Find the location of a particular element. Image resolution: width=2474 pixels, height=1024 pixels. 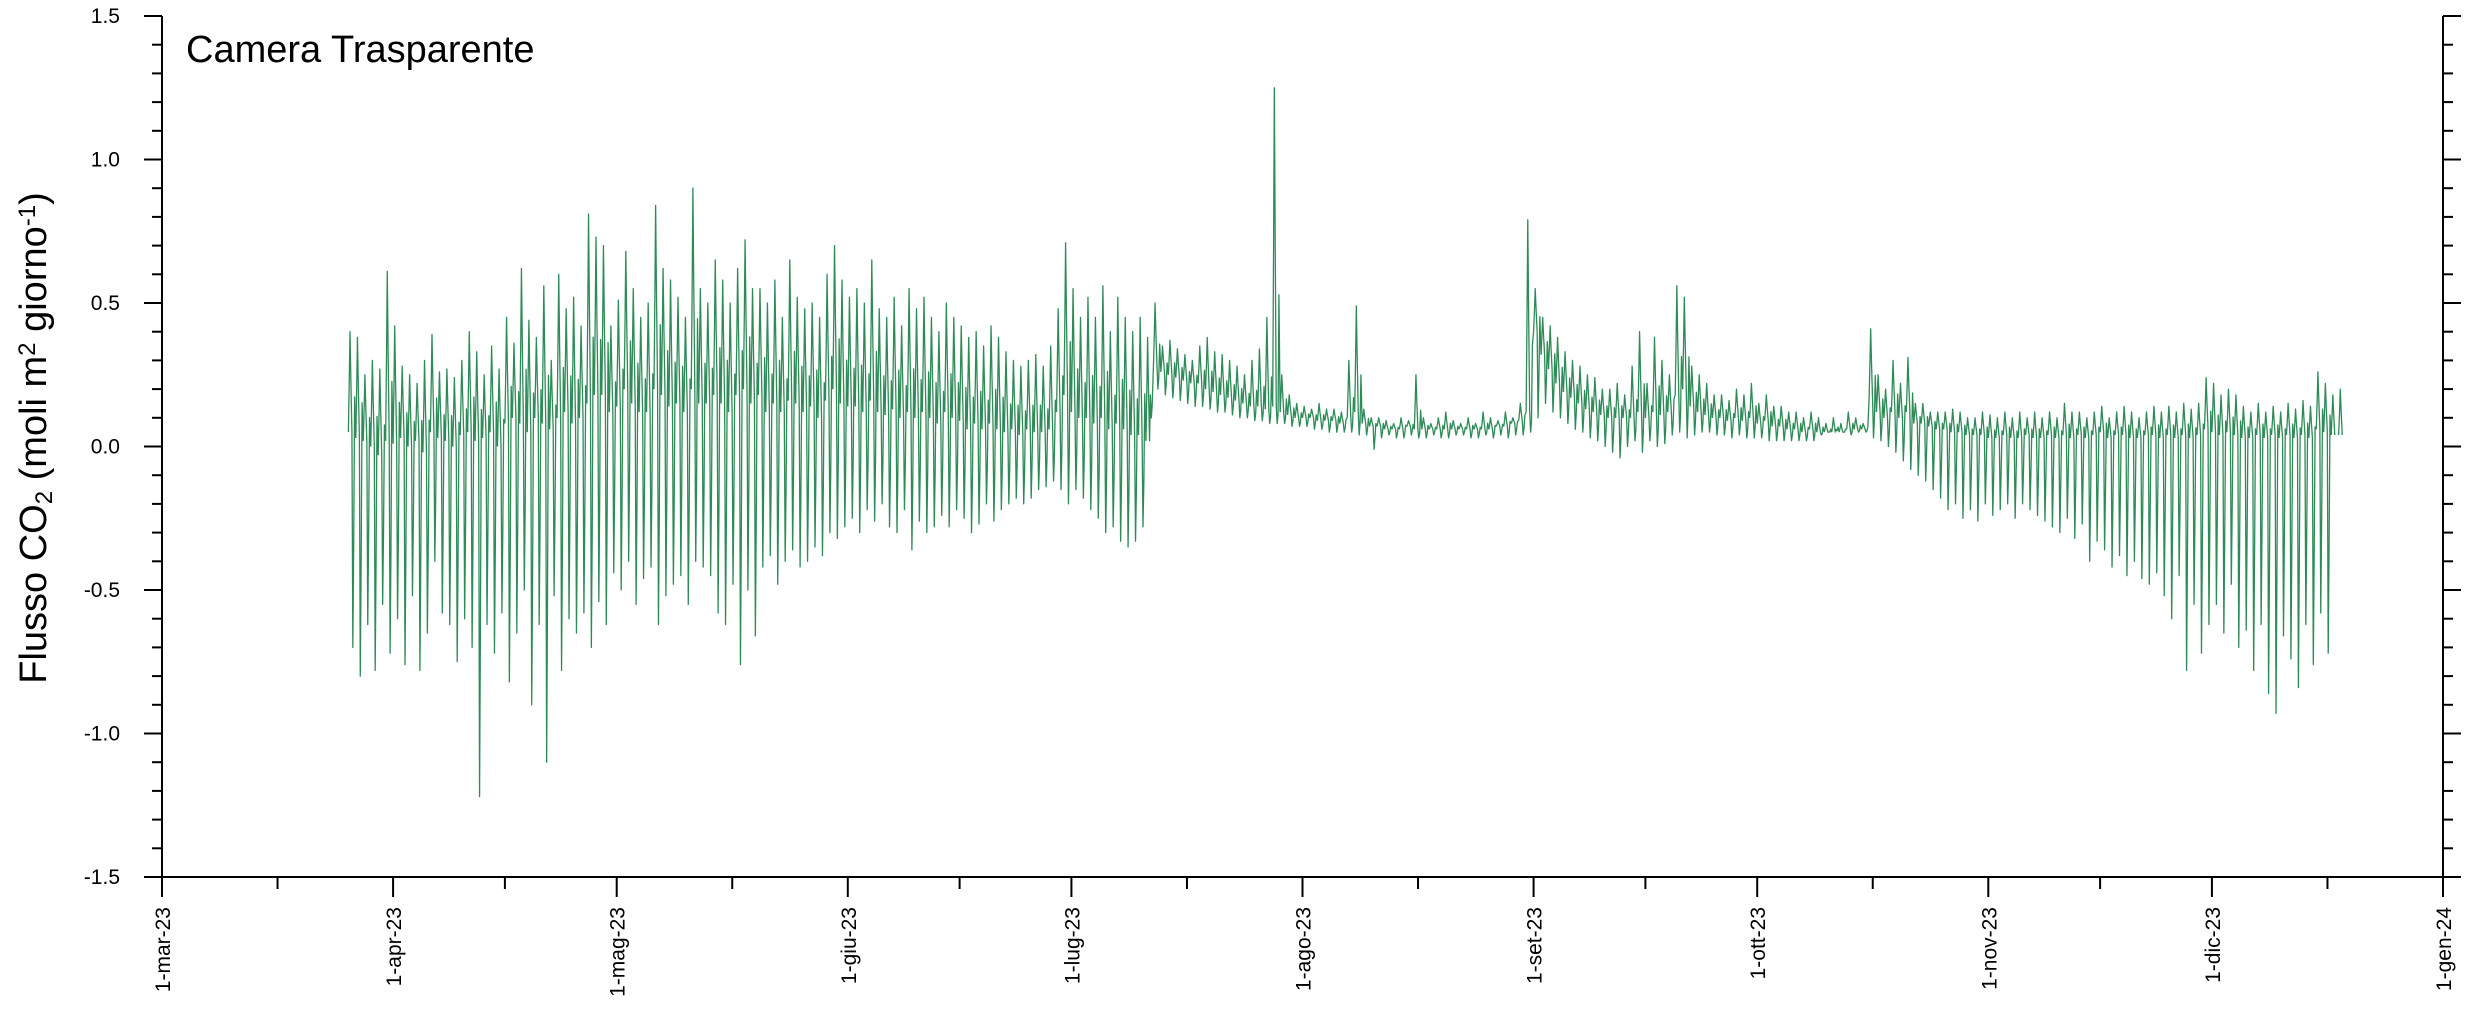

chart-title: Camera Trasparente is located at coordinates (360, 50).